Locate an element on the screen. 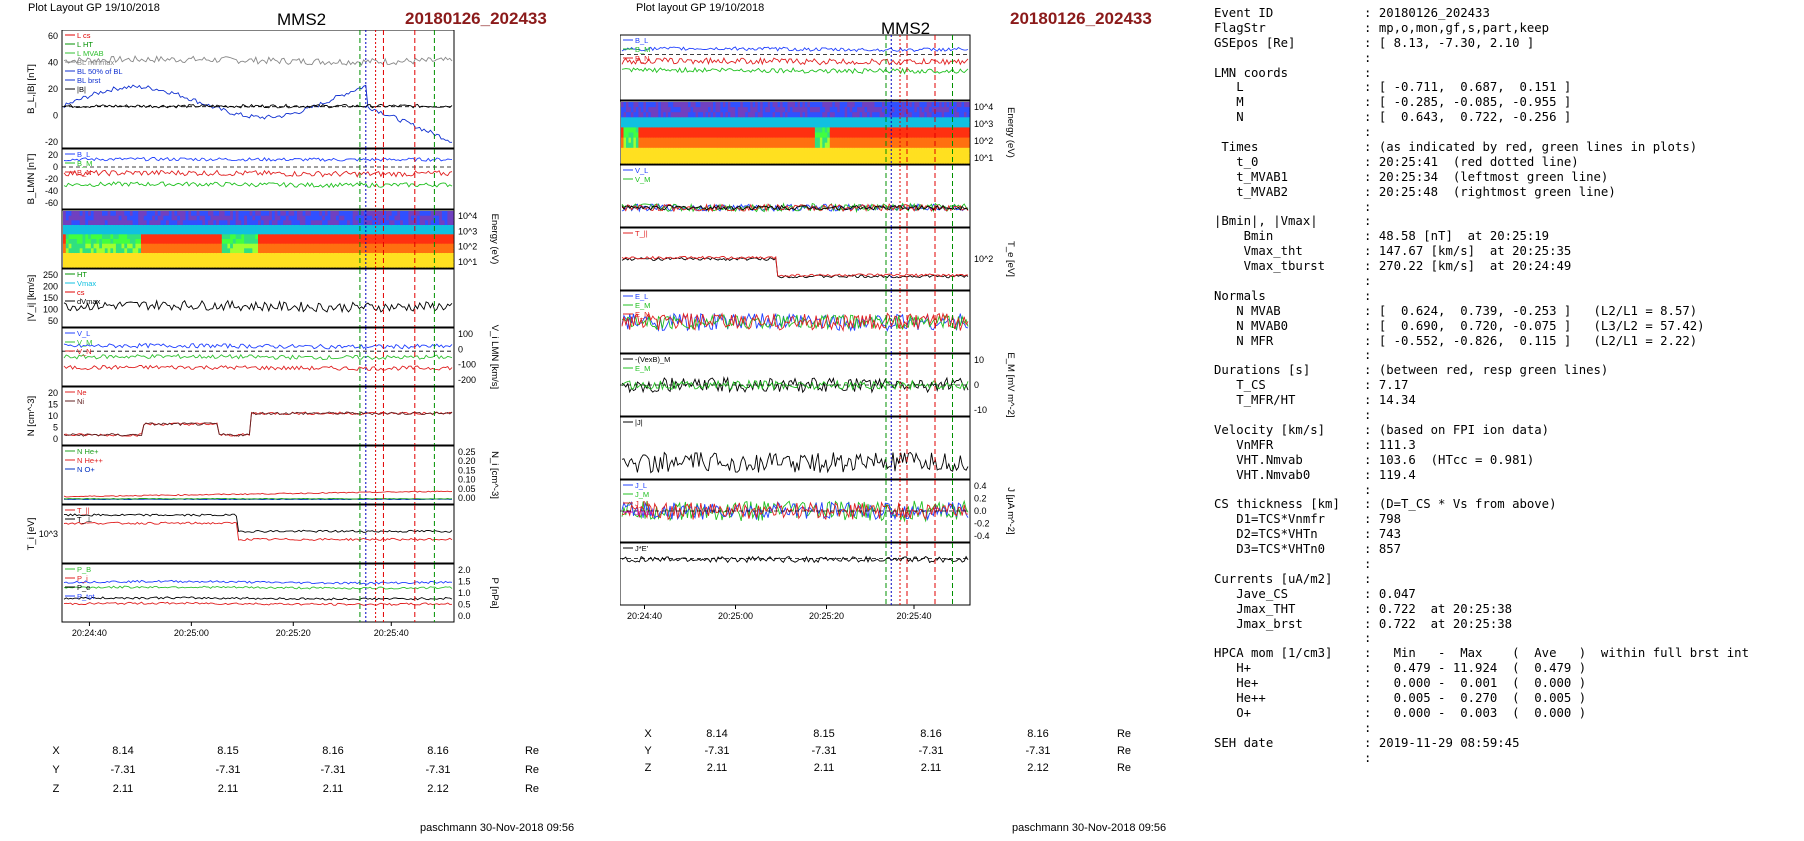 This screenshot has height=841, width=1804. y-tick-label: 0.2 is located at coordinates (980, 499).